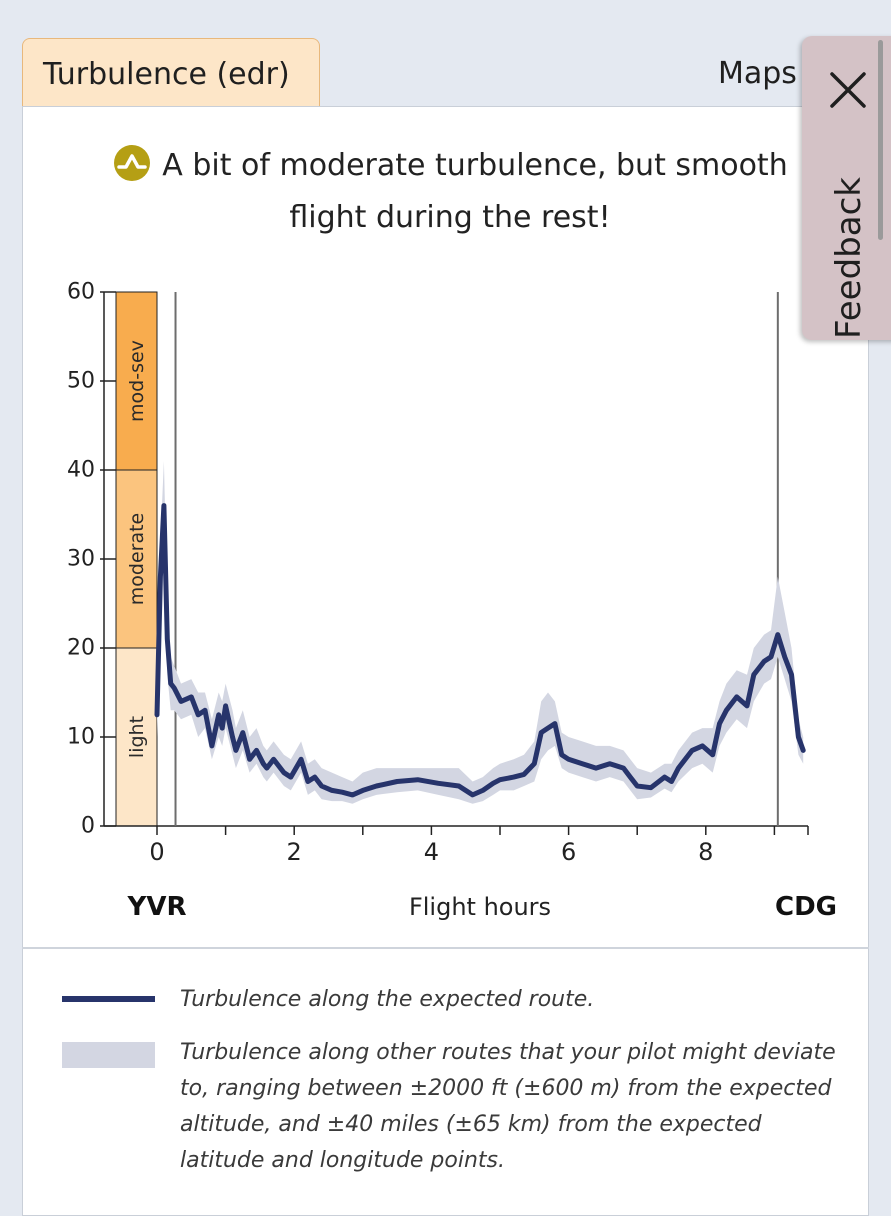 The image size is (891, 1216). Describe the element at coordinates (81, 559) in the screenshot. I see `y-tick-label: 30` at that location.